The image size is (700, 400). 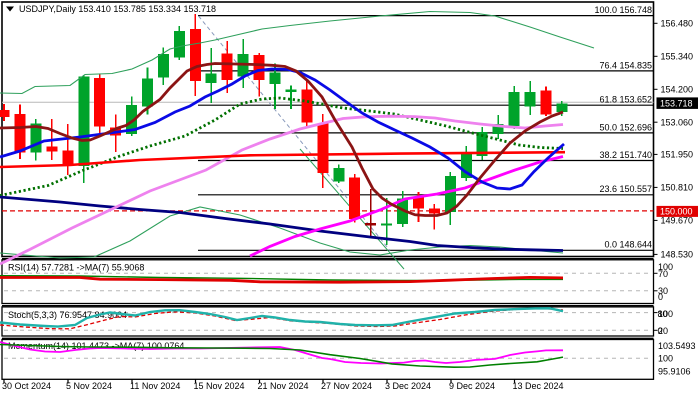 What do you see at coordinates (96, 346) in the screenshot?
I see `svg-text:Momentum(14) 101.4473 ->MA(7): Momentum(14) 101.4473 ->MA(7) 100.0764` at bounding box center [96, 346].